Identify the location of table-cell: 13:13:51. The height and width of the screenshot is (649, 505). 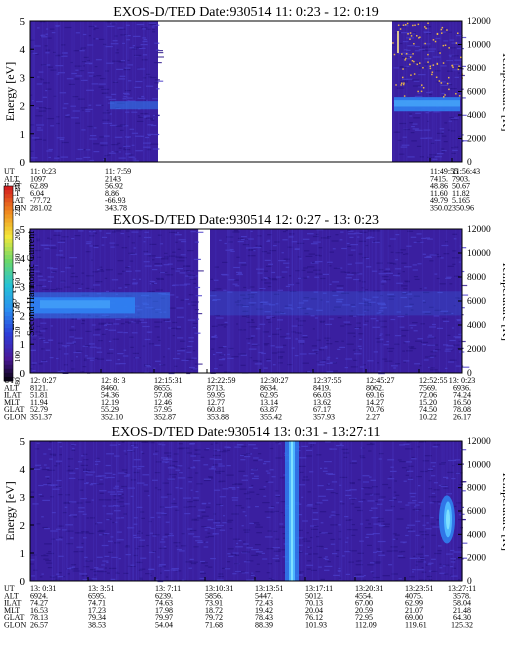
(269, 588).